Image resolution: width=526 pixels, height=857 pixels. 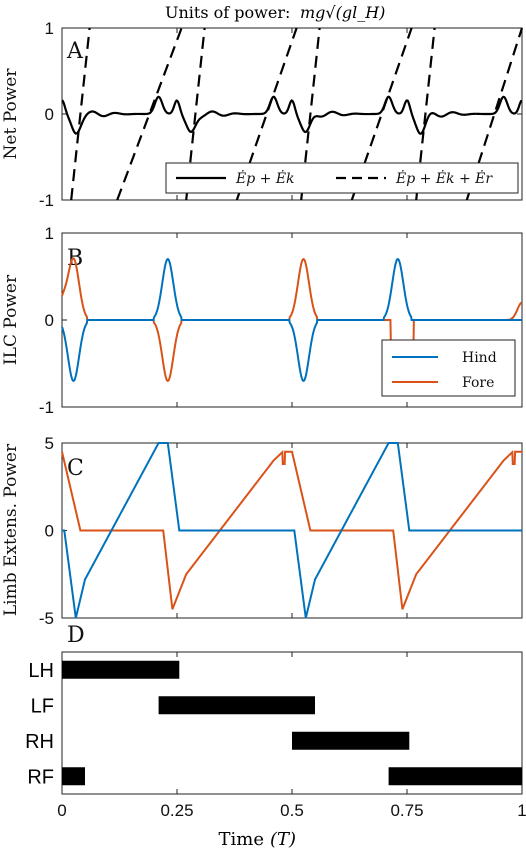 What do you see at coordinates (40, 777) in the screenshot?
I see `row-label-rf: RF` at bounding box center [40, 777].